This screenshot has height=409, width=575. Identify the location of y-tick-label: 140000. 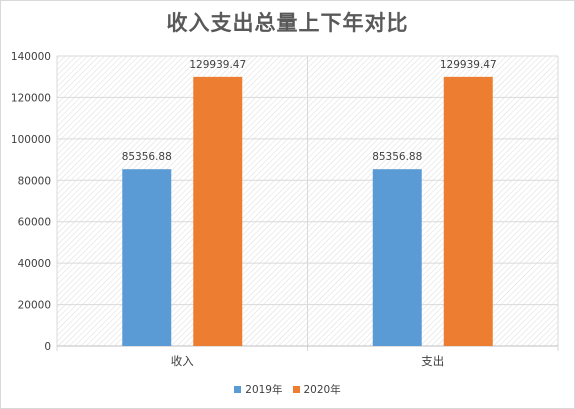
(31, 57).